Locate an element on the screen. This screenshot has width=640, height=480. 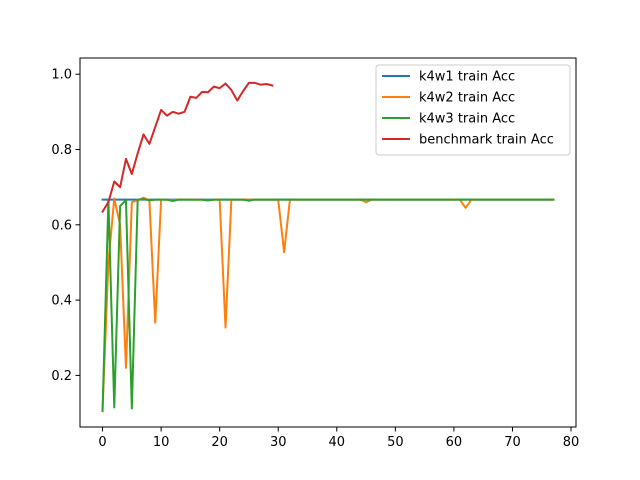
y-tick-label: 0.8 is located at coordinates (61, 150).